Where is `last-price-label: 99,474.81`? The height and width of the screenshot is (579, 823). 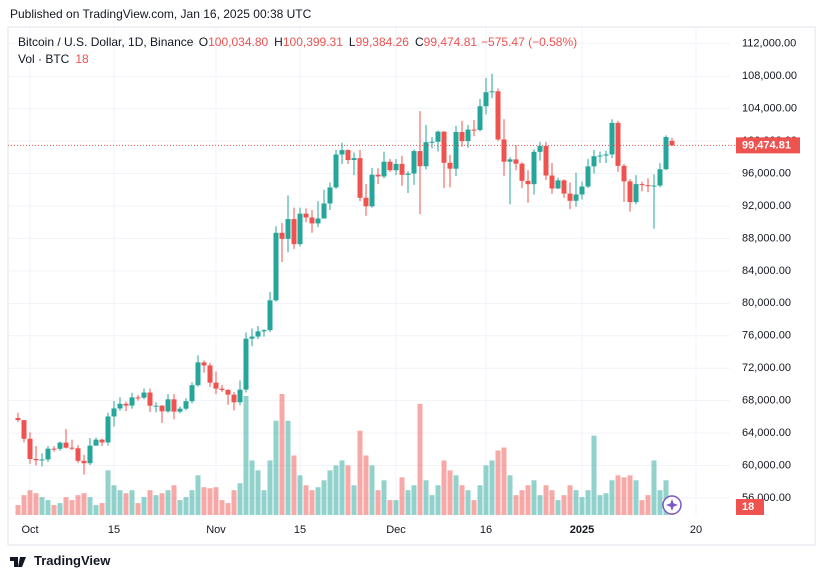 last-price-label: 99,474.81 is located at coordinates (766, 145).